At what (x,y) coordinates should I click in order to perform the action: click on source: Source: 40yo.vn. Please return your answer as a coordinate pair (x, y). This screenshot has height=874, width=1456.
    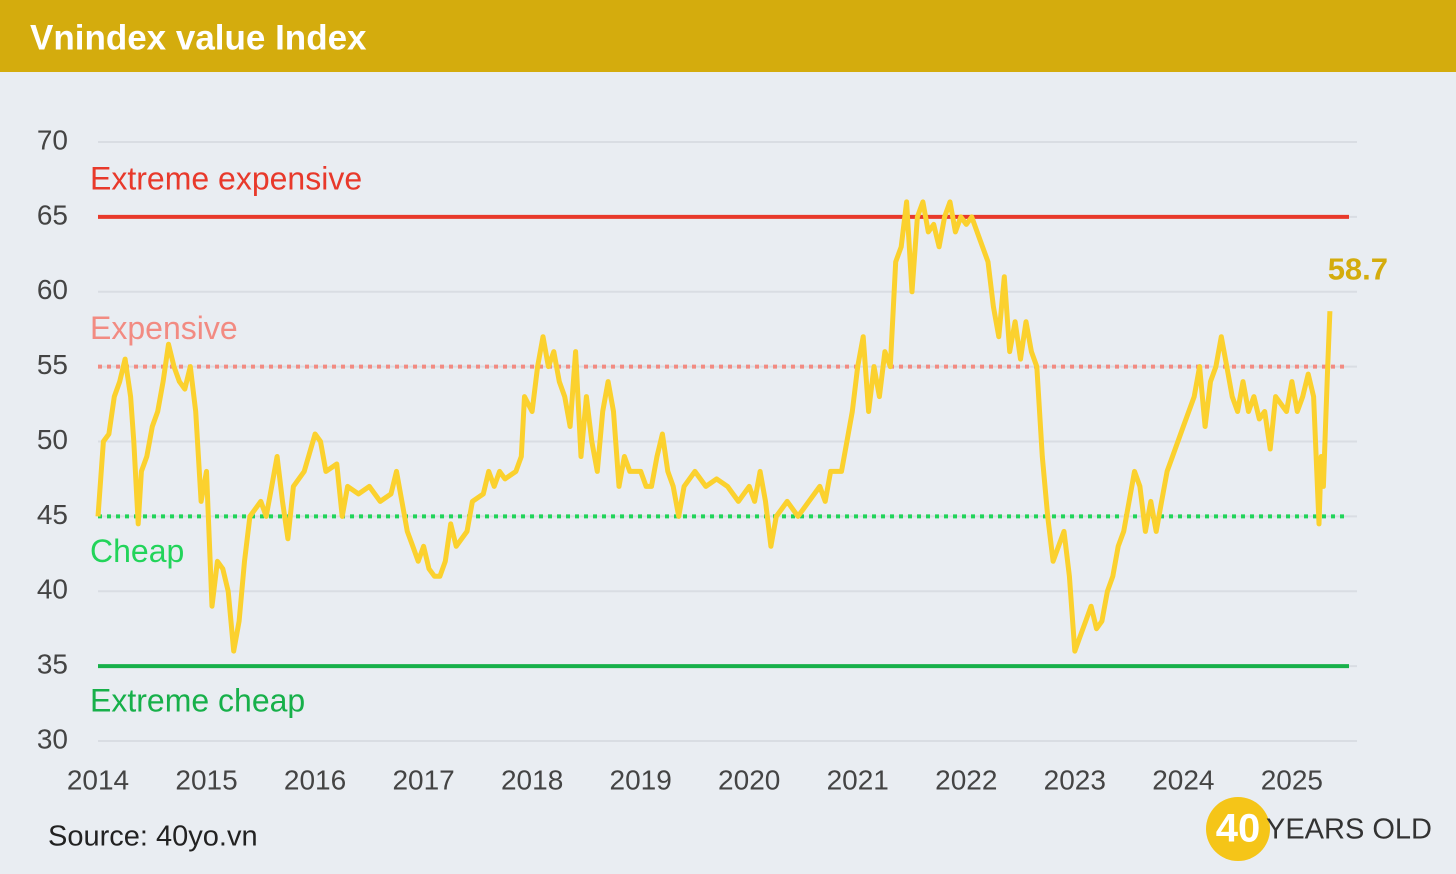
    Looking at the image, I should click on (153, 837).